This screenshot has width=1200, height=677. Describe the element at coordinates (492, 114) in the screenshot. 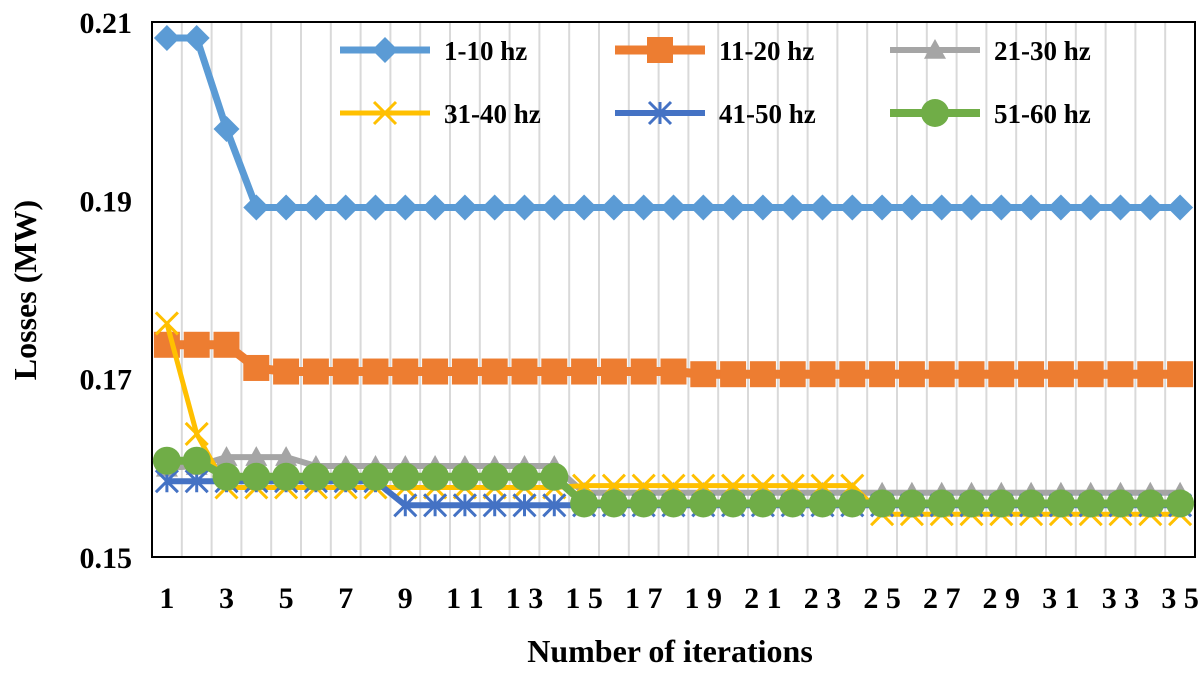

I see `legend-label: 31-40 hz` at that location.